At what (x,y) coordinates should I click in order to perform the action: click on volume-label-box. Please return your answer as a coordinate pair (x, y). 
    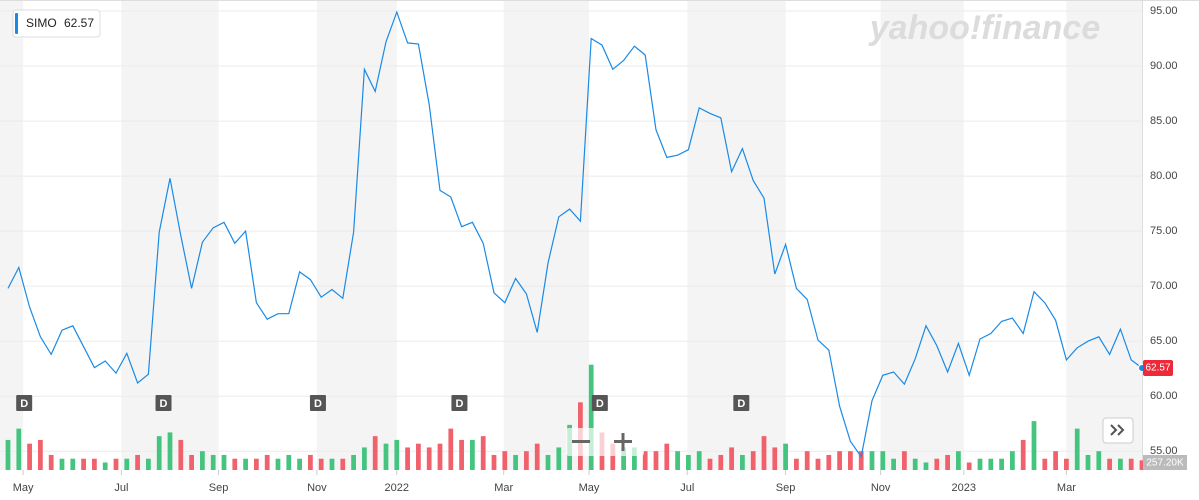
    Looking at the image, I should click on (1165, 462).